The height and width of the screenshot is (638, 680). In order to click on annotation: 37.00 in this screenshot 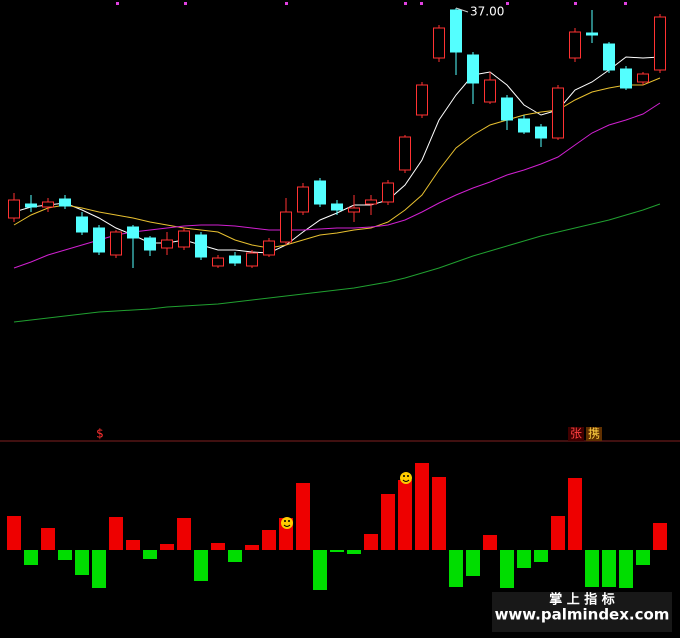, I will do `click(487, 12)`.